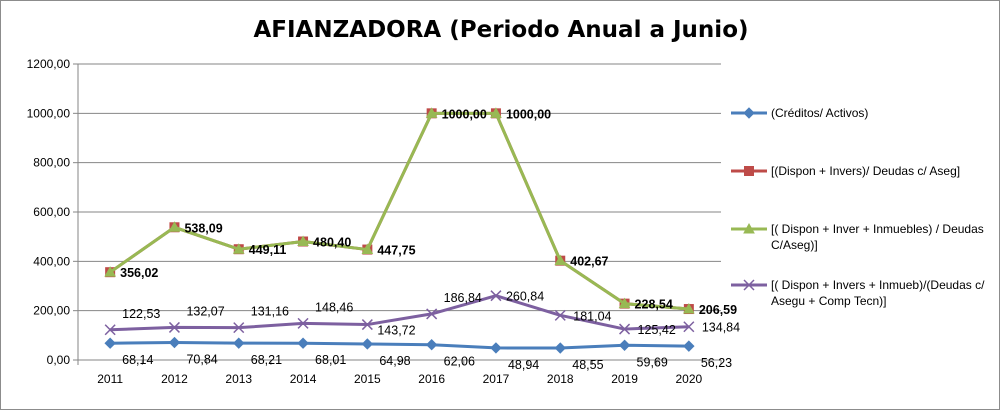 This screenshot has width=1000, height=411. Describe the element at coordinates (238, 379) in the screenshot. I see `x-tick-label: 2013` at that location.